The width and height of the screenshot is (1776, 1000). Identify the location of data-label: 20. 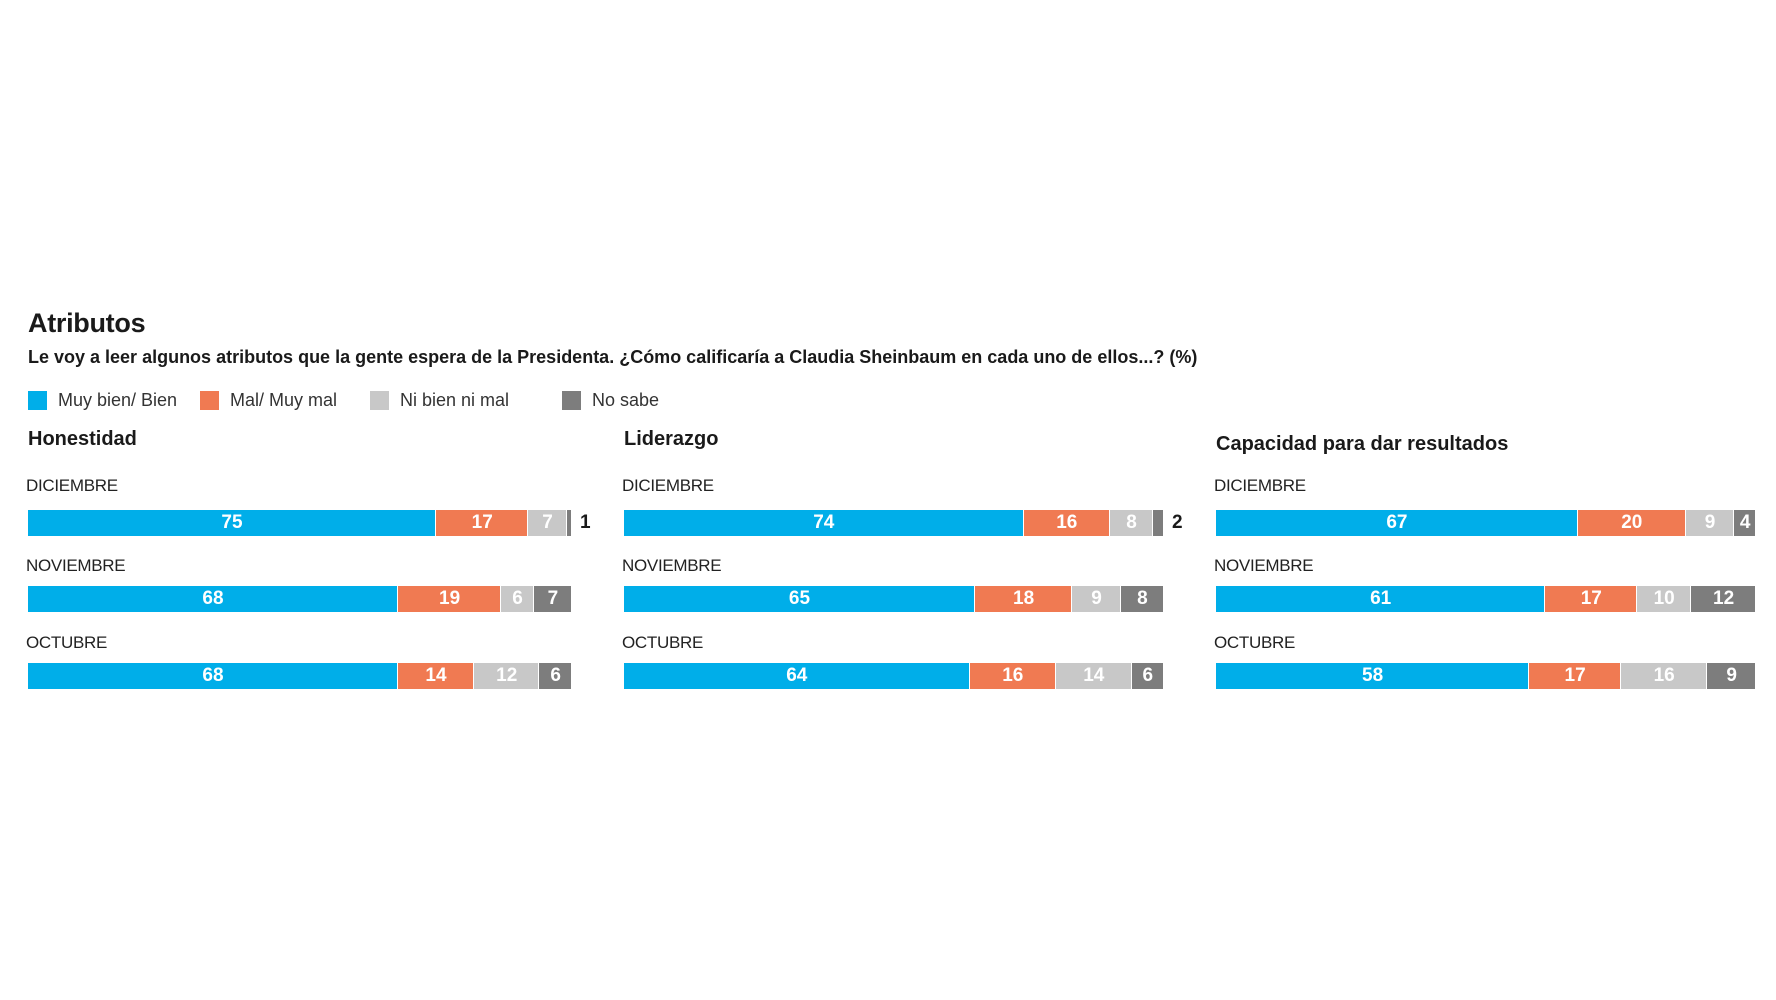
(1632, 522).